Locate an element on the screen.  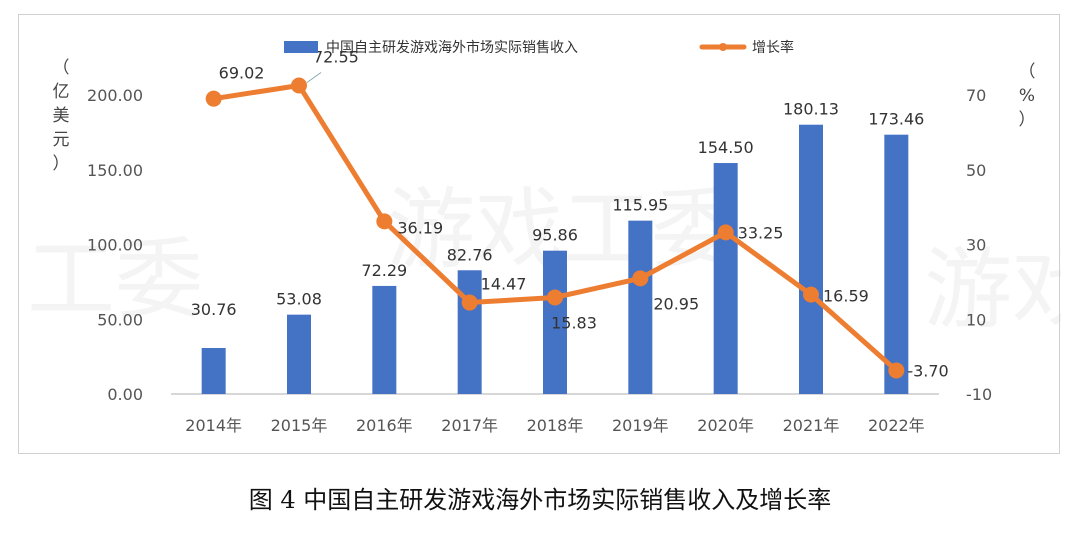
left-axis-title-char: 美 is located at coordinates (61, 116).